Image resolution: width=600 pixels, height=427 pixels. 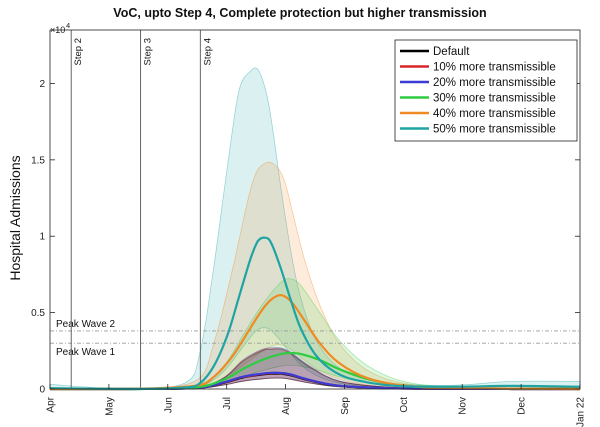 I want to click on x-tick-label-6: Oct, so click(x=404, y=405).